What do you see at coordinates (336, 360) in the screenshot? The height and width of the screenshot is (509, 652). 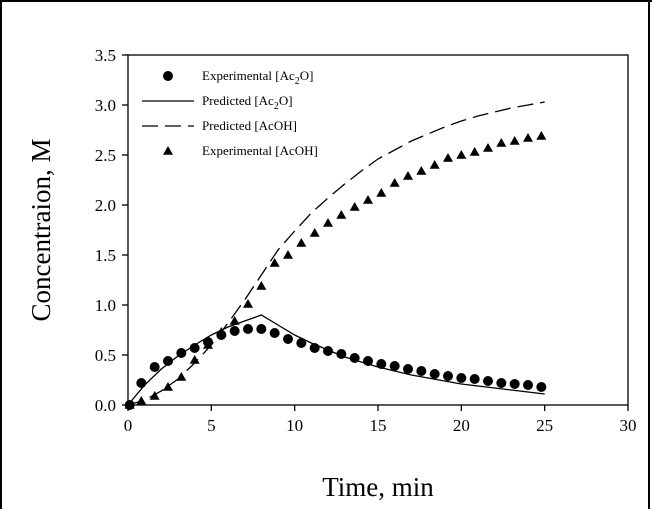 I see `predicted-ac2o-line` at bounding box center [336, 360].